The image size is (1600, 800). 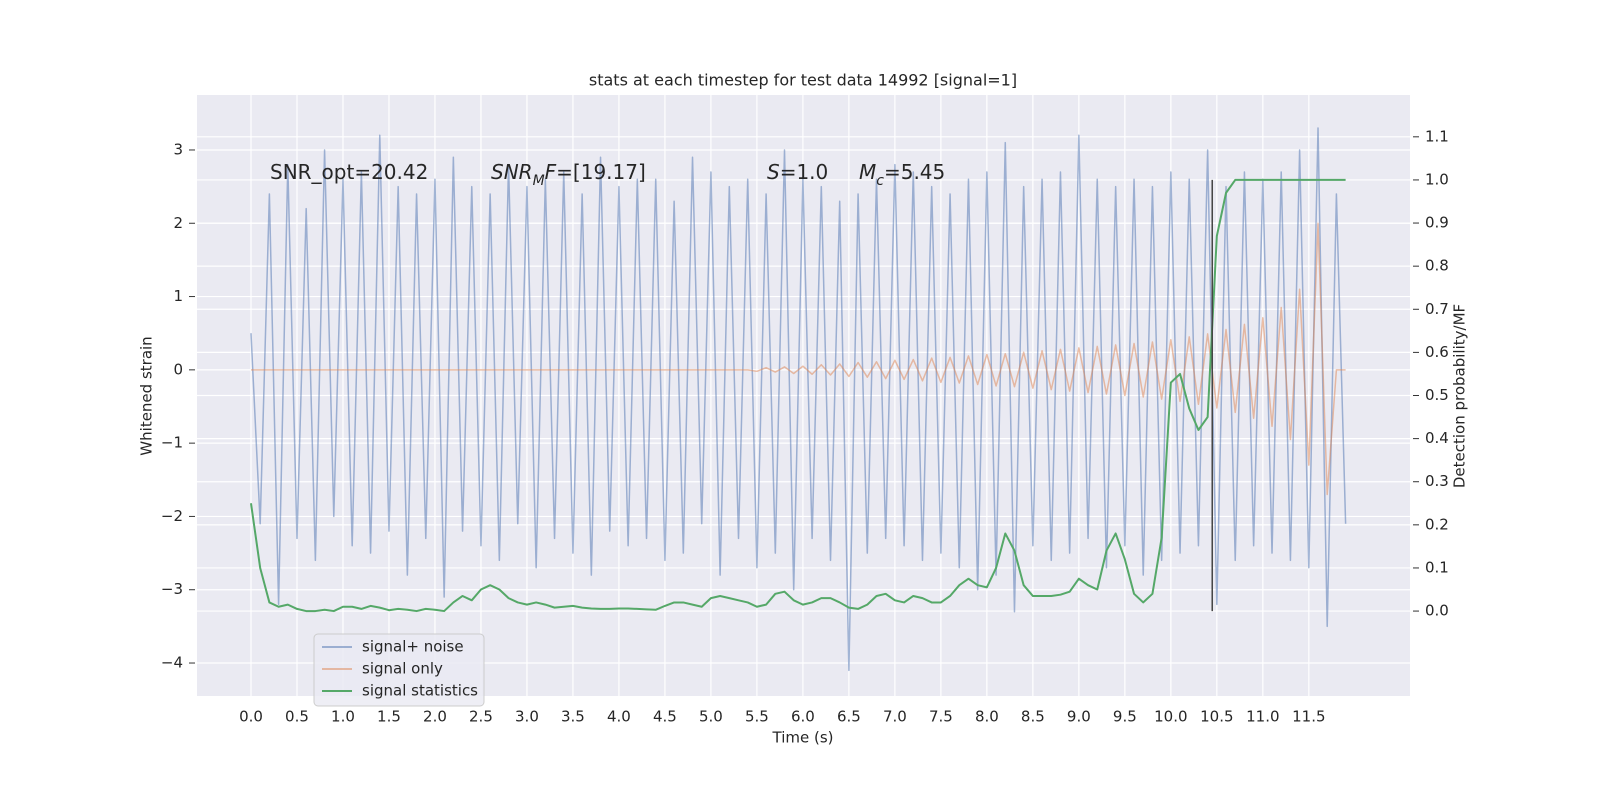 I want to click on y2-tick-label: 0.1, so click(x=1437, y=567).